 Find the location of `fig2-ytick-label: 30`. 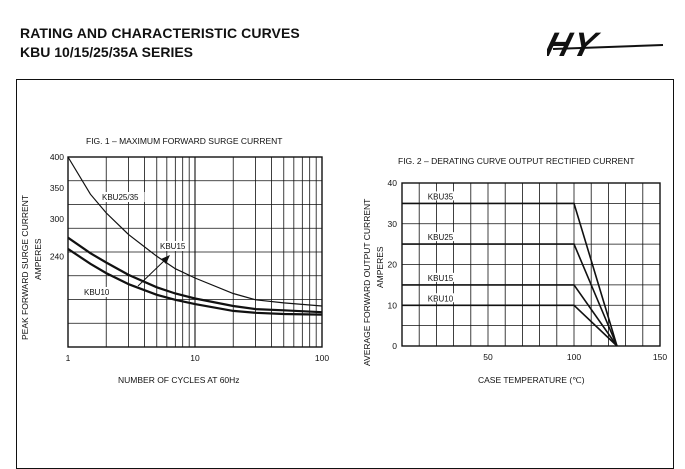

fig2-ytick-label: 30 is located at coordinates (393, 224).